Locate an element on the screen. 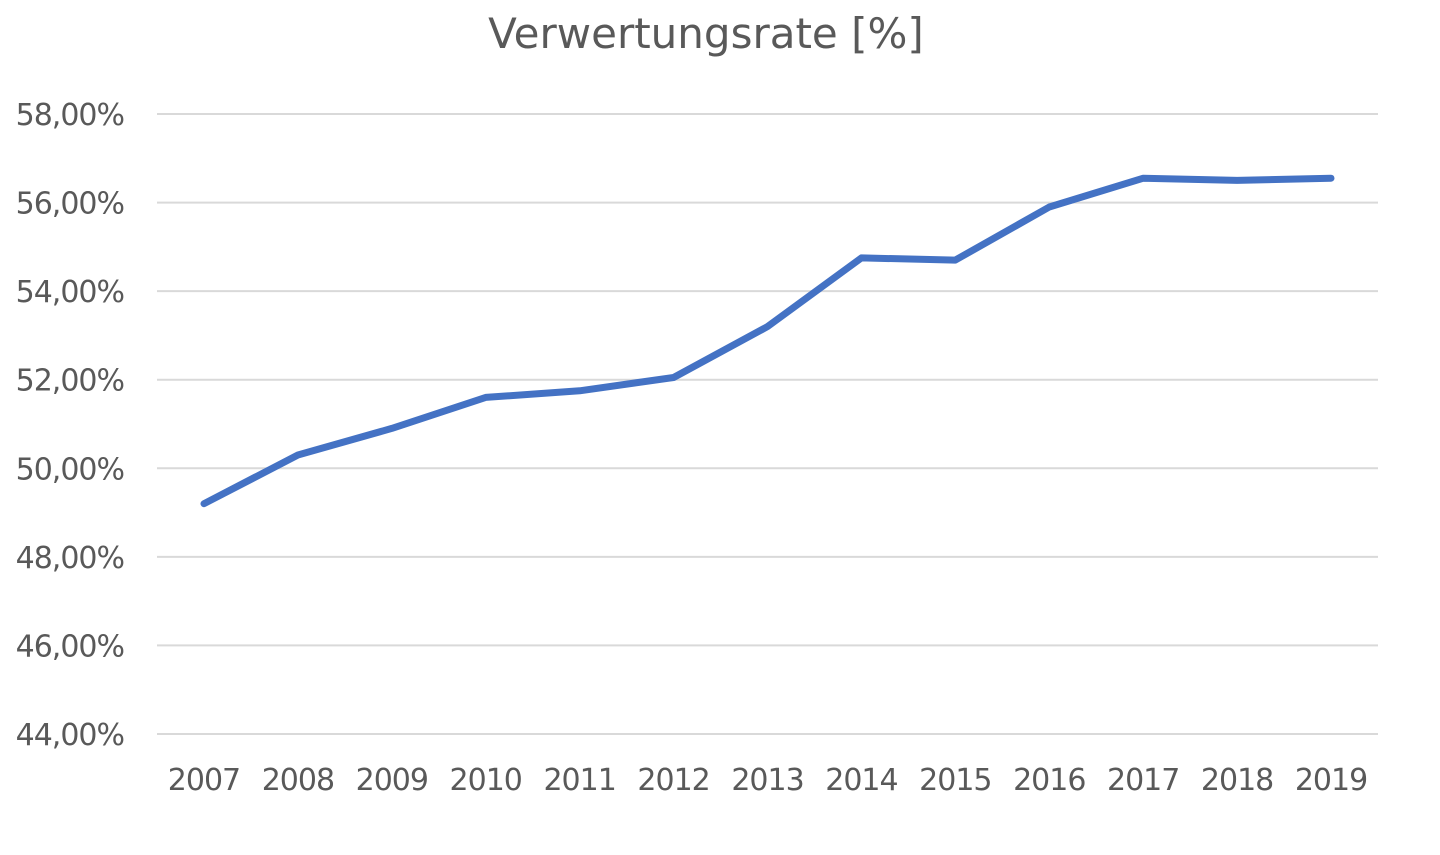 The image size is (1440, 855). x-tick-label: 2015 is located at coordinates (955, 780).